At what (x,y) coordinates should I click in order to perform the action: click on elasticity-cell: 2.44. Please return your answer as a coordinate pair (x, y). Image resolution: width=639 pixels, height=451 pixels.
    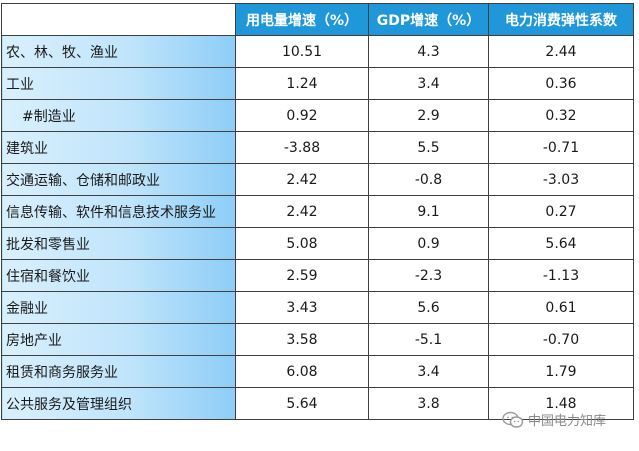
    Looking at the image, I should click on (561, 51).